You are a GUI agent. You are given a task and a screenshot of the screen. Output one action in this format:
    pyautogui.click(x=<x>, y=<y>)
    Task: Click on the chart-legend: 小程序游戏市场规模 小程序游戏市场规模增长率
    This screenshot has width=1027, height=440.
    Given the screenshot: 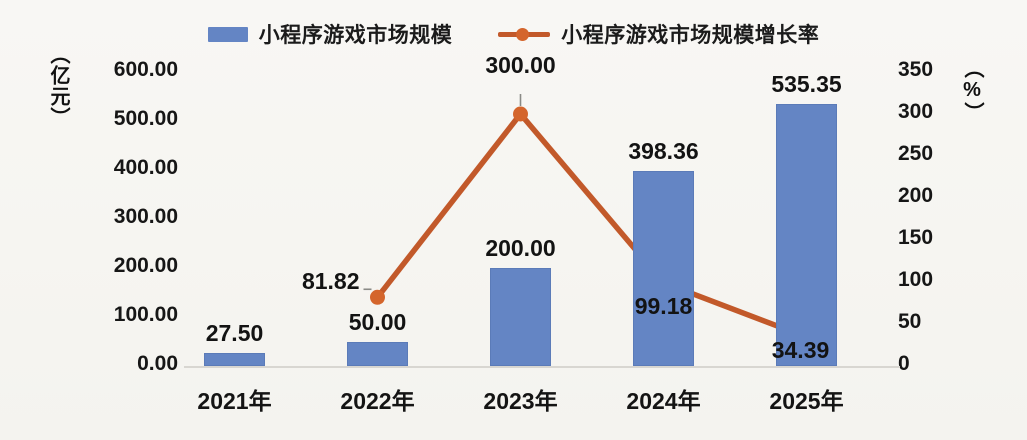 What is the action you would take?
    pyautogui.click(x=513, y=34)
    